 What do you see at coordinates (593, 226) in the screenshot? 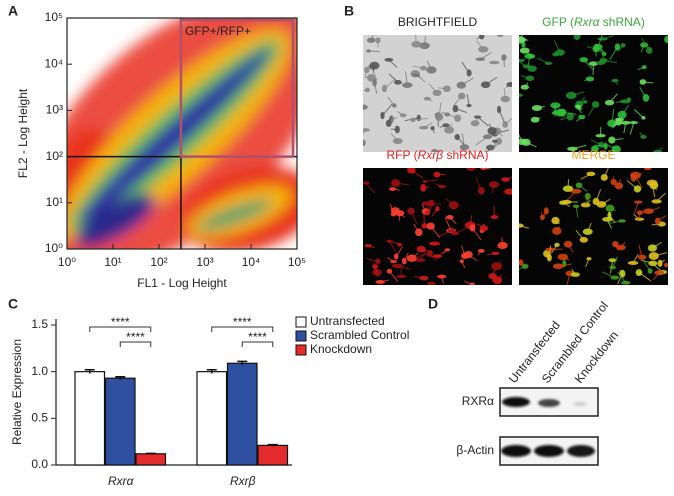
I see `micrograph` at bounding box center [593, 226].